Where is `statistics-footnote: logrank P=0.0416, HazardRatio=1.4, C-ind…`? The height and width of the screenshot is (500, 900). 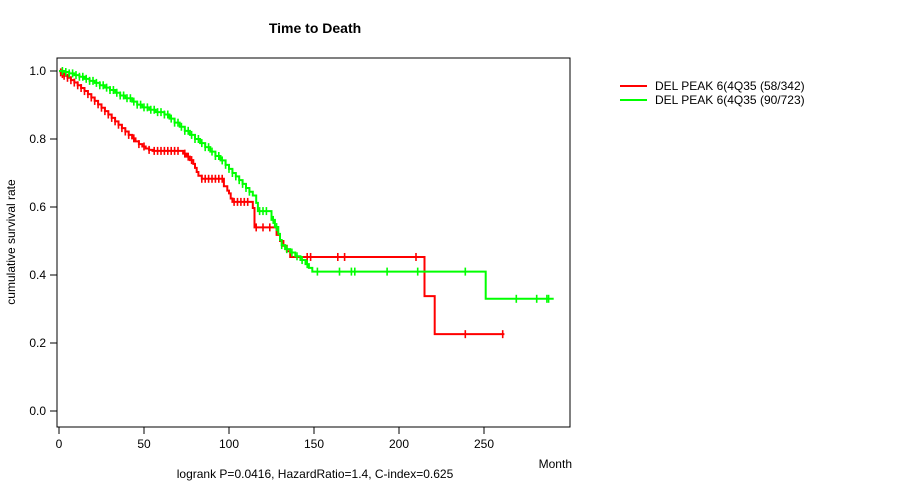 statistics-footnote: logrank P=0.0416, HazardRatio=1.4, C-ind… is located at coordinates (315, 474).